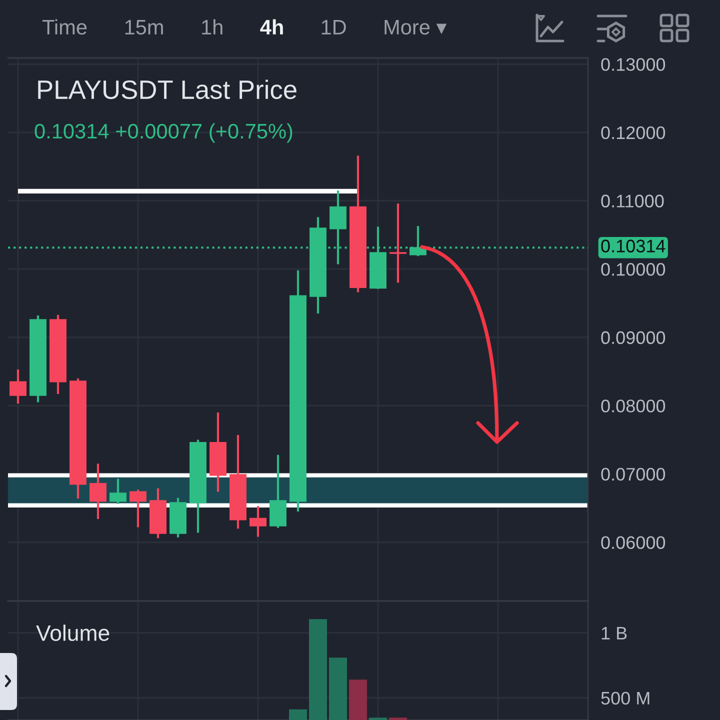 This screenshot has height=720, width=720. I want to click on y-tick-label: 0.06000, so click(633, 542).